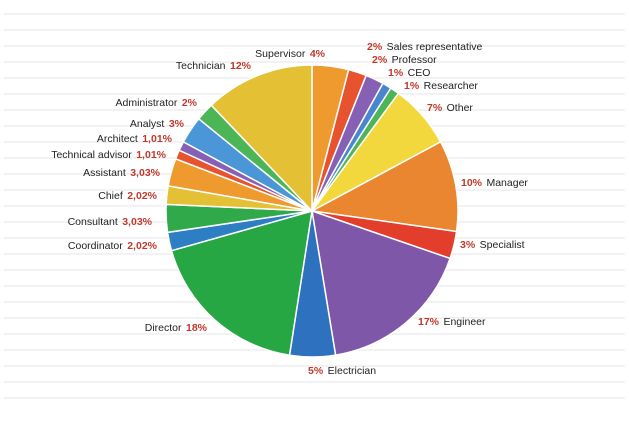  I want to click on slice-label: Administrator 2%, so click(157, 101).